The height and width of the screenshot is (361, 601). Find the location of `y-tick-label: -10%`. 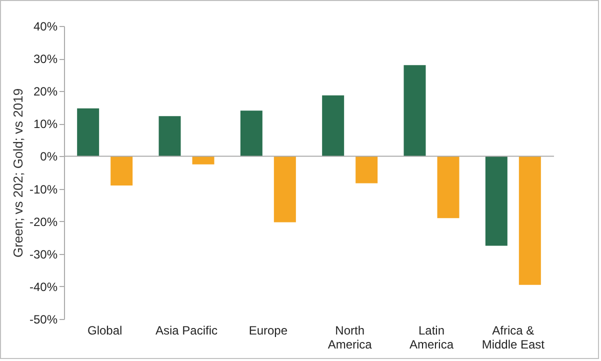

y-tick-label: -10% is located at coordinates (43, 189).